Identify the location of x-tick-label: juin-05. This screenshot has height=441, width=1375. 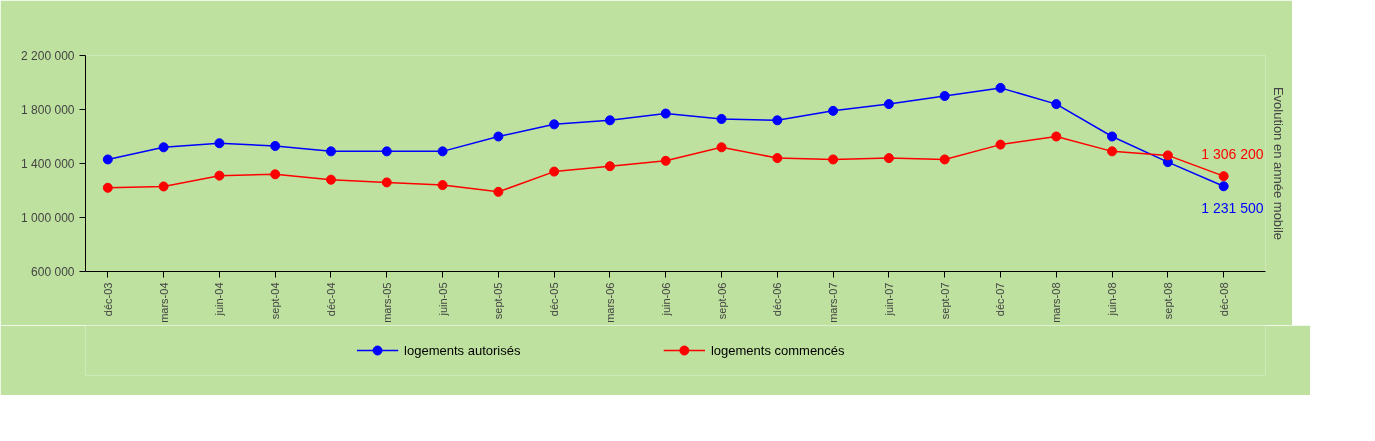
(442, 299).